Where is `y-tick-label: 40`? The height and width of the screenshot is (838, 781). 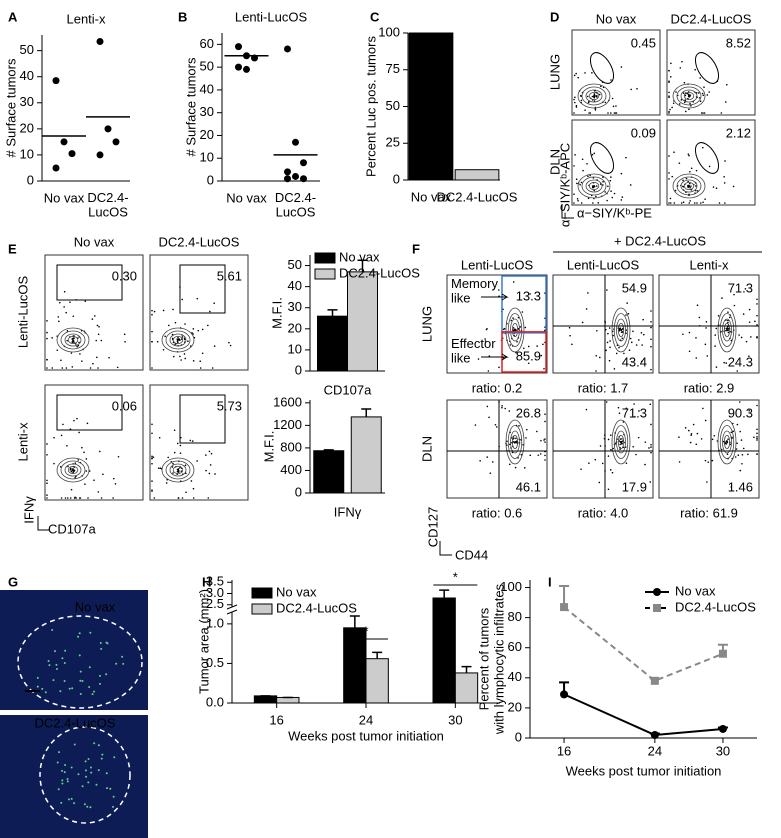
y-tick-label: 40 is located at coordinates (295, 285).